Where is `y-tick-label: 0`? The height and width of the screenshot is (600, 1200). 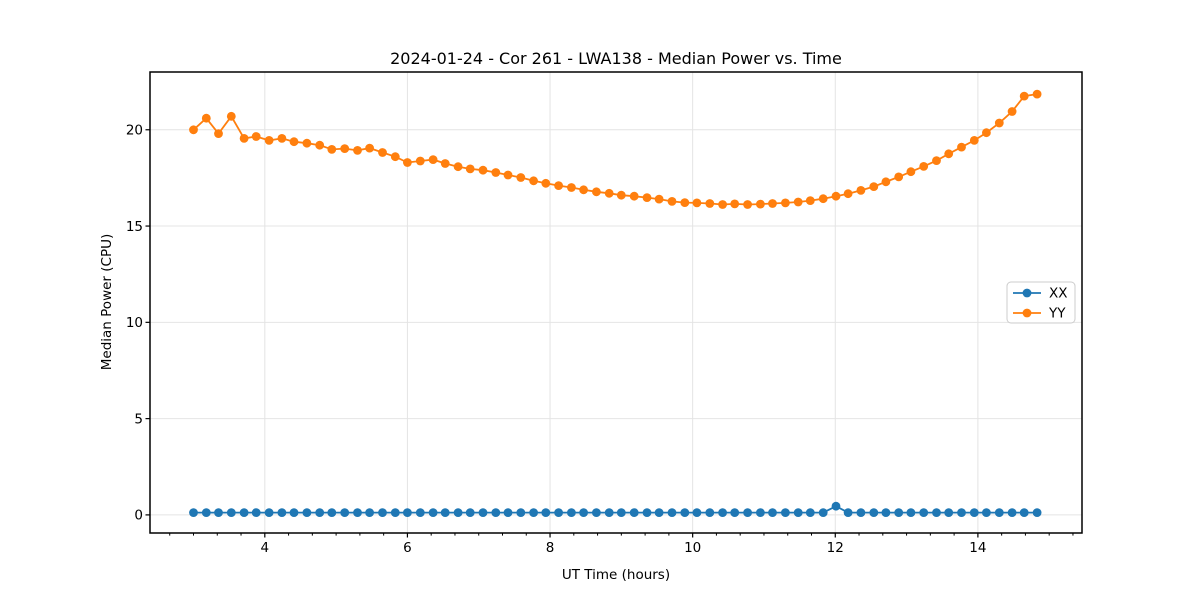
y-tick-label: 0 is located at coordinates (138, 516).